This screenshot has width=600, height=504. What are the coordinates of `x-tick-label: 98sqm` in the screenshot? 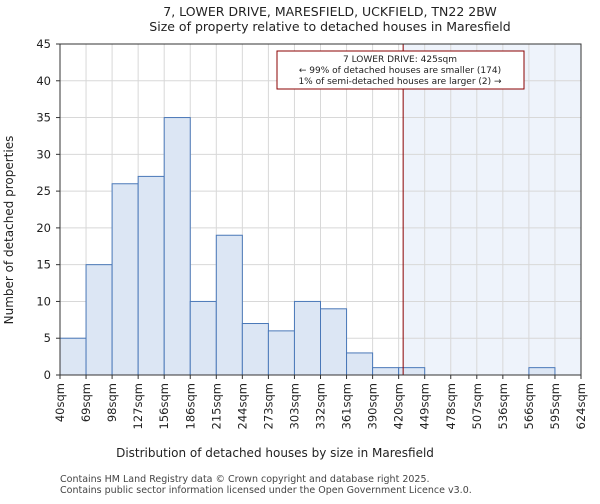 It's located at (112, 402).